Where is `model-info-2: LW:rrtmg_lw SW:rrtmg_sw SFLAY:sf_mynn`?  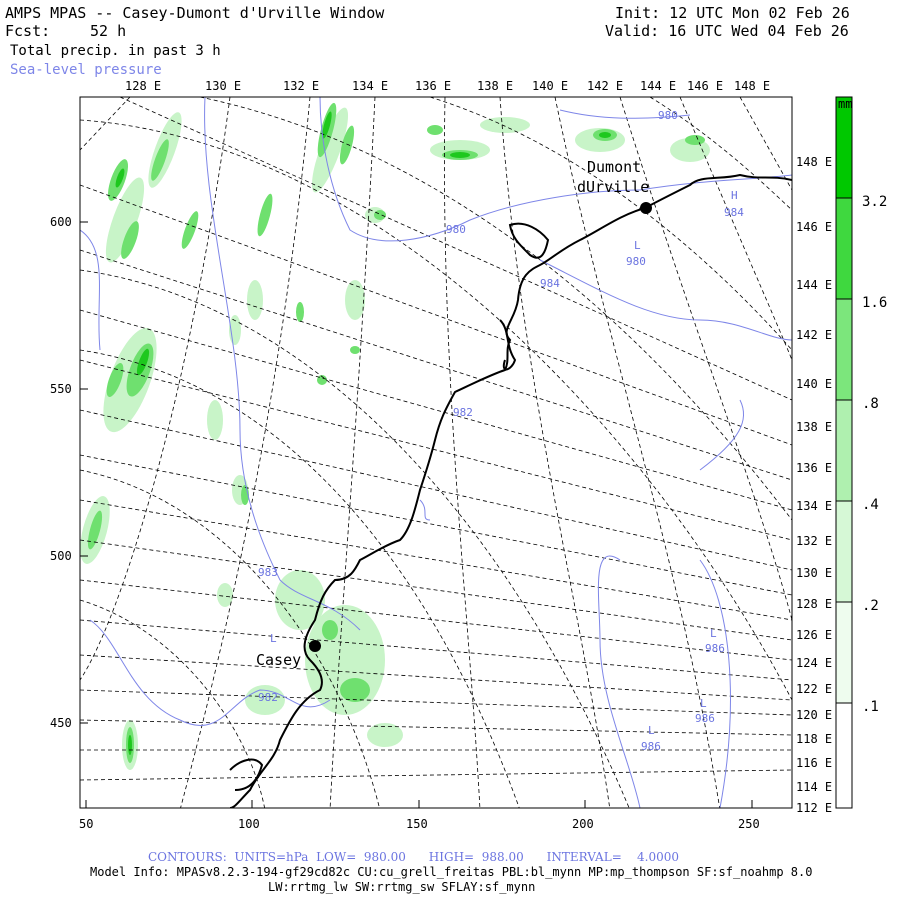 model-info-2: LW:rrtmg_lw SW:rrtmg_sw SFLAY:sf_mynn is located at coordinates (402, 887).